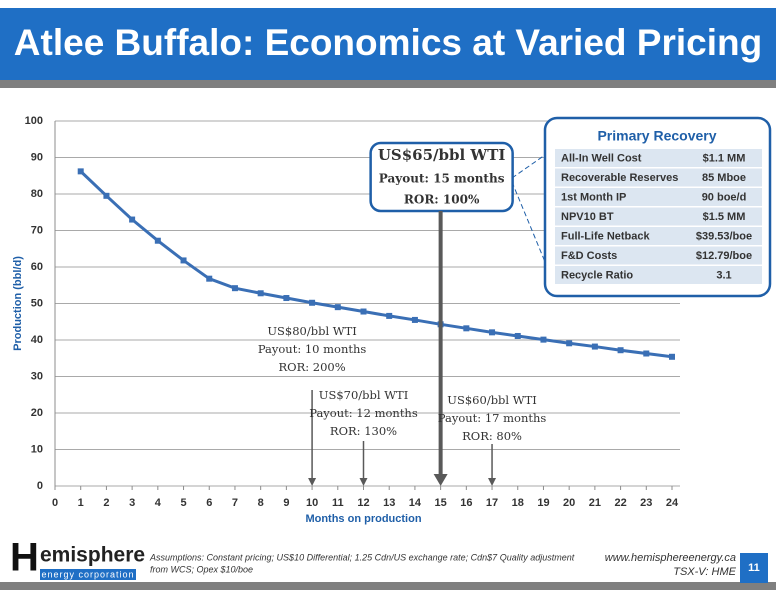 The height and width of the screenshot is (600, 776). I want to click on page-badge, so click(754, 568).